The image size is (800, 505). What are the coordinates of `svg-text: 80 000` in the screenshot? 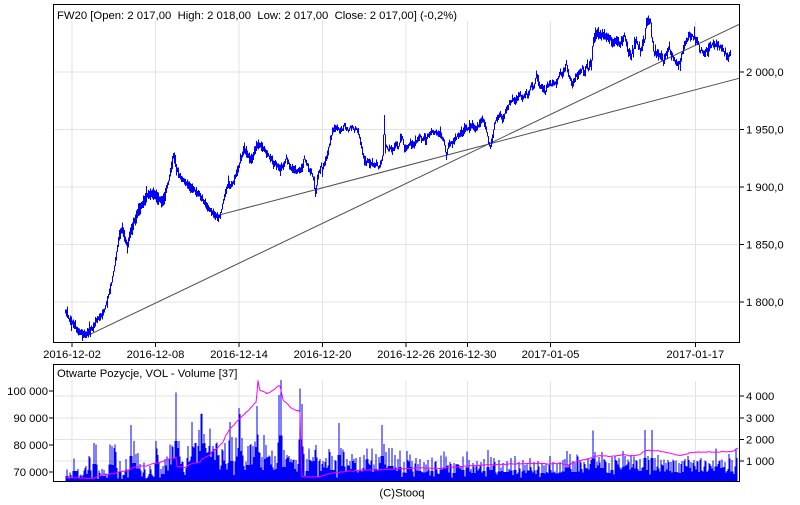 It's located at (30, 446).